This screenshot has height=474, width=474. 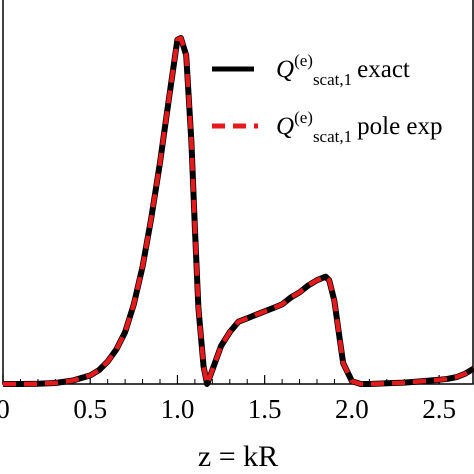 What do you see at coordinates (439, 409) in the screenshot?
I see `x-tick-label: 2.5` at bounding box center [439, 409].